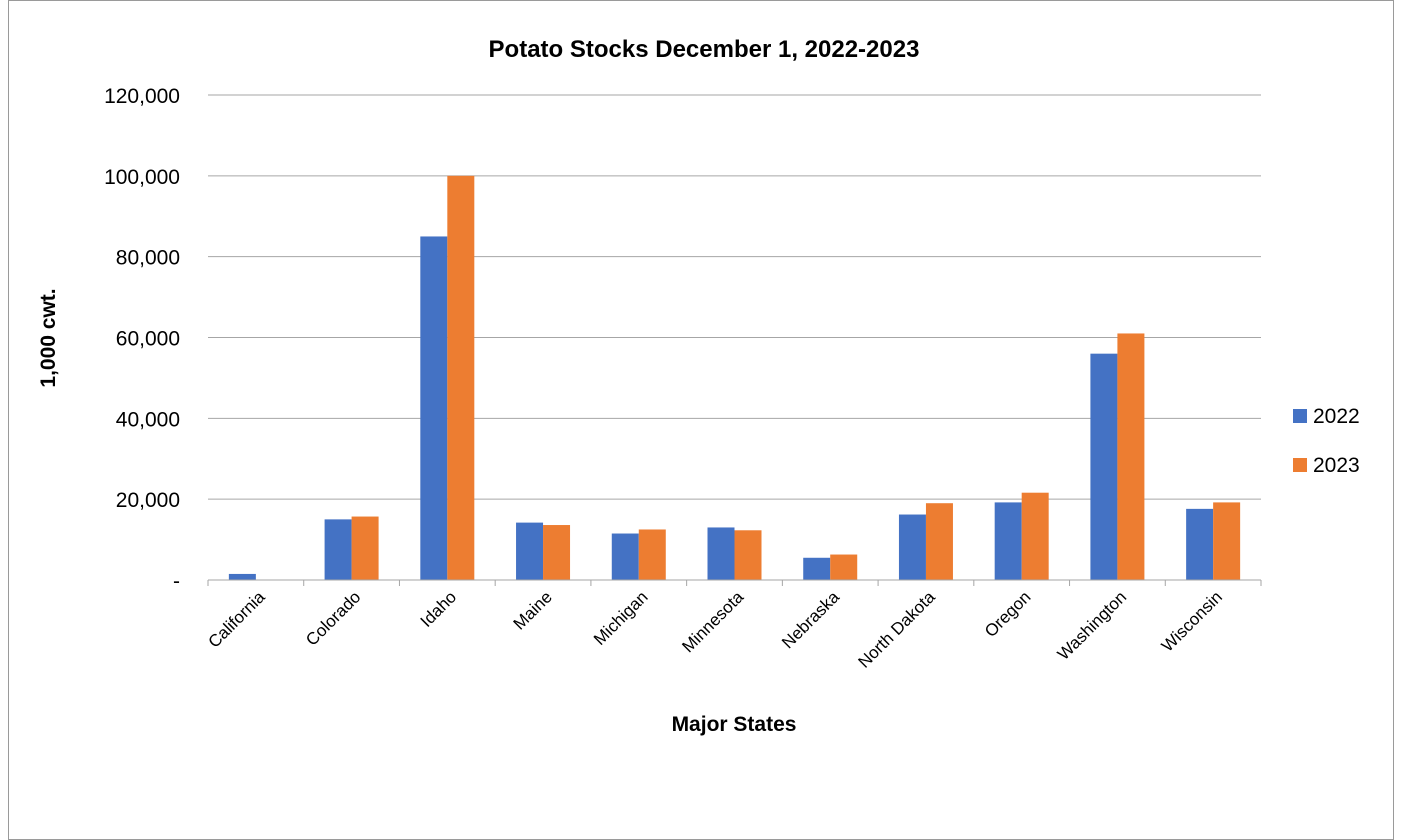 This screenshot has height=840, width=1403. I want to click on x-tick-label: California, so click(236, 619).